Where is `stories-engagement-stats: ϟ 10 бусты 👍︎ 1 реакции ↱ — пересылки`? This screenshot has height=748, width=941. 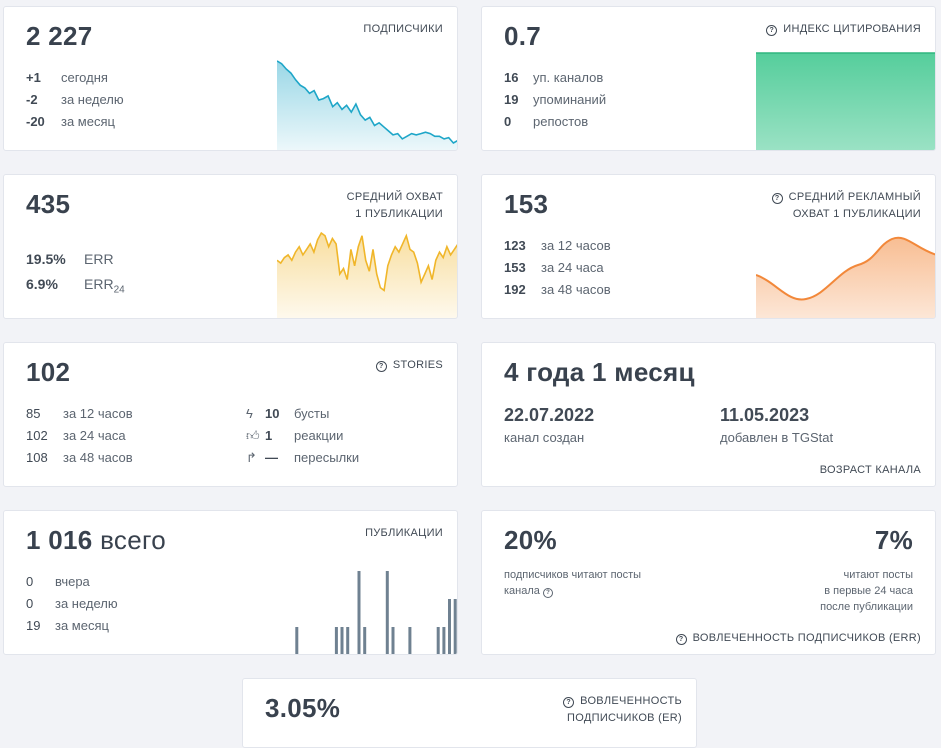
stories-engagement-stats: ϟ 10 бусты 👍︎ 1 реакции ↱ — пересылки is located at coordinates (302, 436).